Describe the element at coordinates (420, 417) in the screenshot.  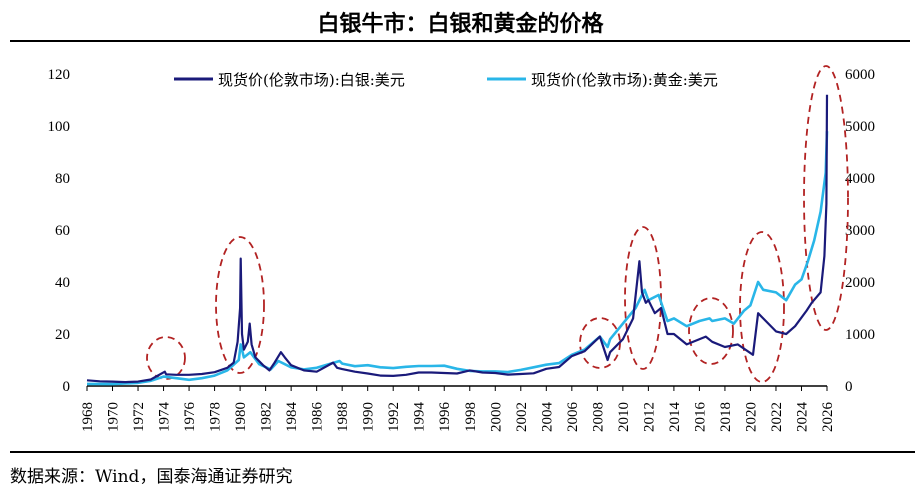
I see `x-tick-label: 1994` at that location.